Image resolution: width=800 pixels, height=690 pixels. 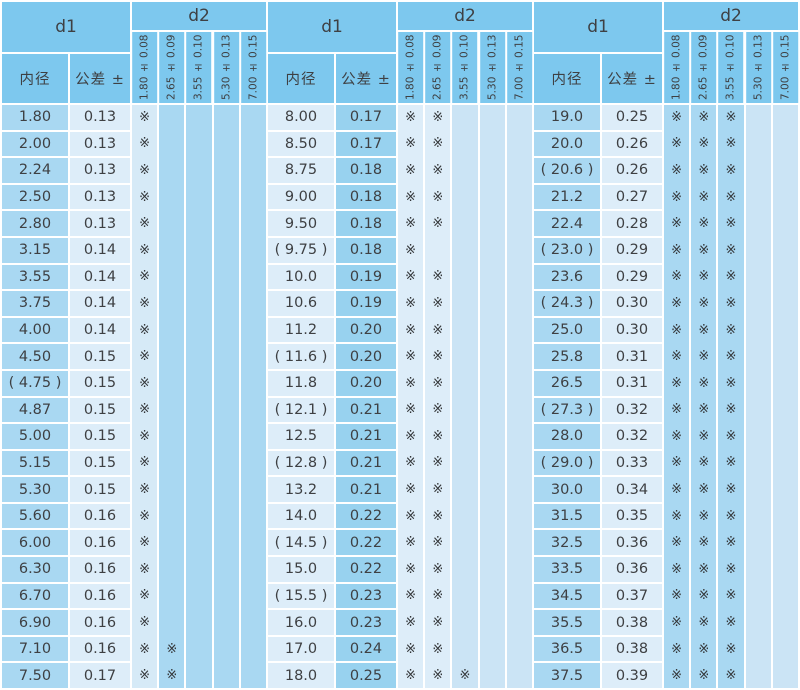 I want to click on tolerance-cell: 0.25, so click(x=366, y=675).